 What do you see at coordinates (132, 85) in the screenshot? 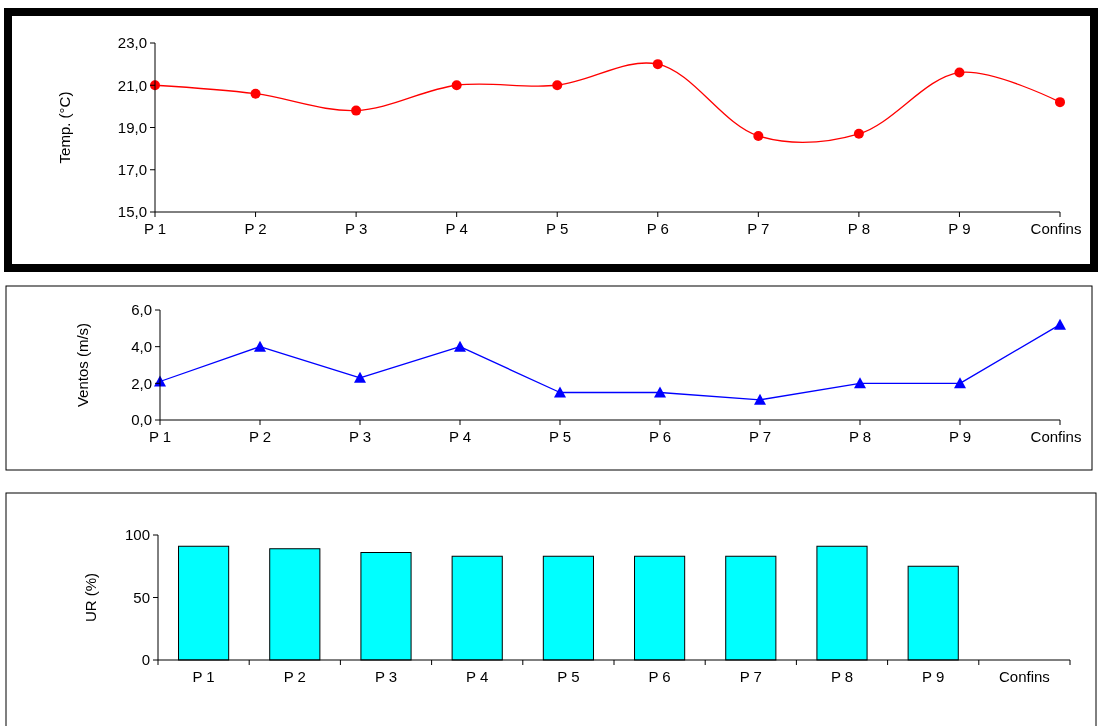
I see `y-tick-label: 21,0` at bounding box center [132, 85].